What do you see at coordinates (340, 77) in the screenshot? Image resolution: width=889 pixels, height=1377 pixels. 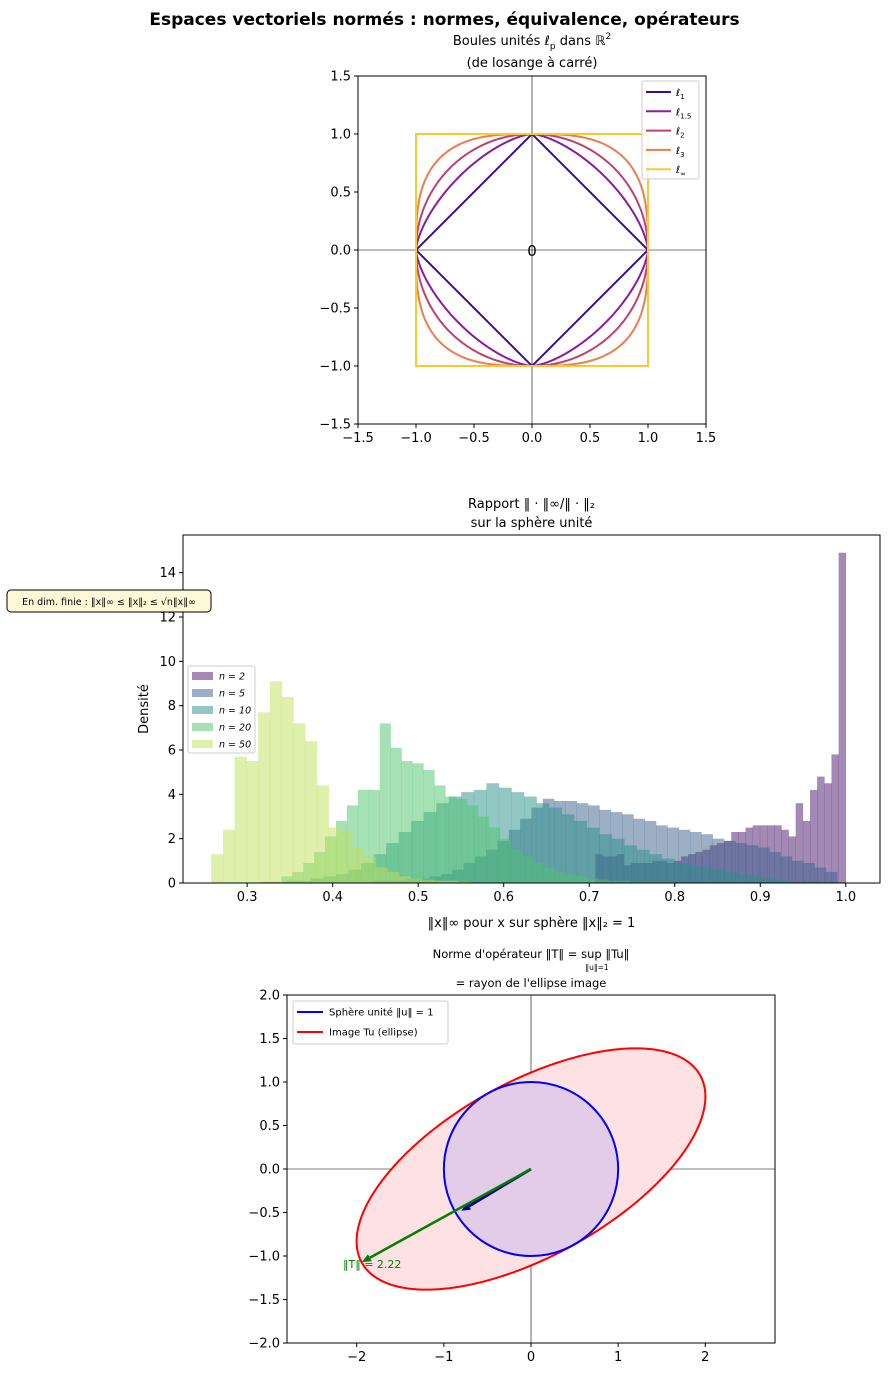 I see `lp-ytick-label: 1.5` at bounding box center [340, 77].